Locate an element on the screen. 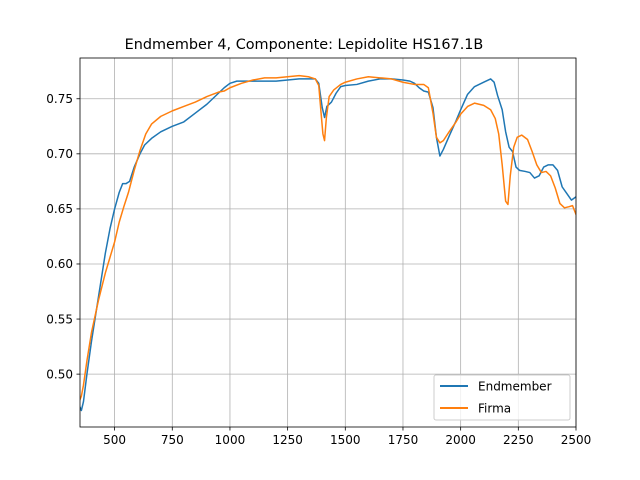 The height and width of the screenshot is (480, 640). y-tick-label: 0.70 is located at coordinates (59, 154).